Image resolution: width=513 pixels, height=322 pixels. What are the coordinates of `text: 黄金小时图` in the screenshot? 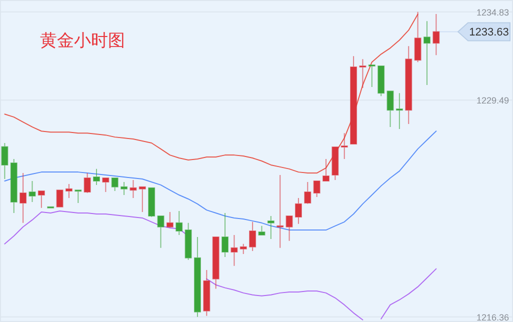 It's located at (82, 41).